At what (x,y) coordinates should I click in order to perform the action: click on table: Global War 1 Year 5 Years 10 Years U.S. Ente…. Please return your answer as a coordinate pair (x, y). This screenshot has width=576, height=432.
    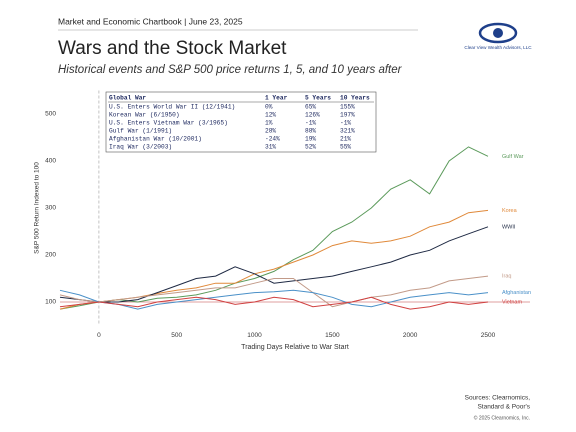
    Looking at the image, I should click on (241, 123).